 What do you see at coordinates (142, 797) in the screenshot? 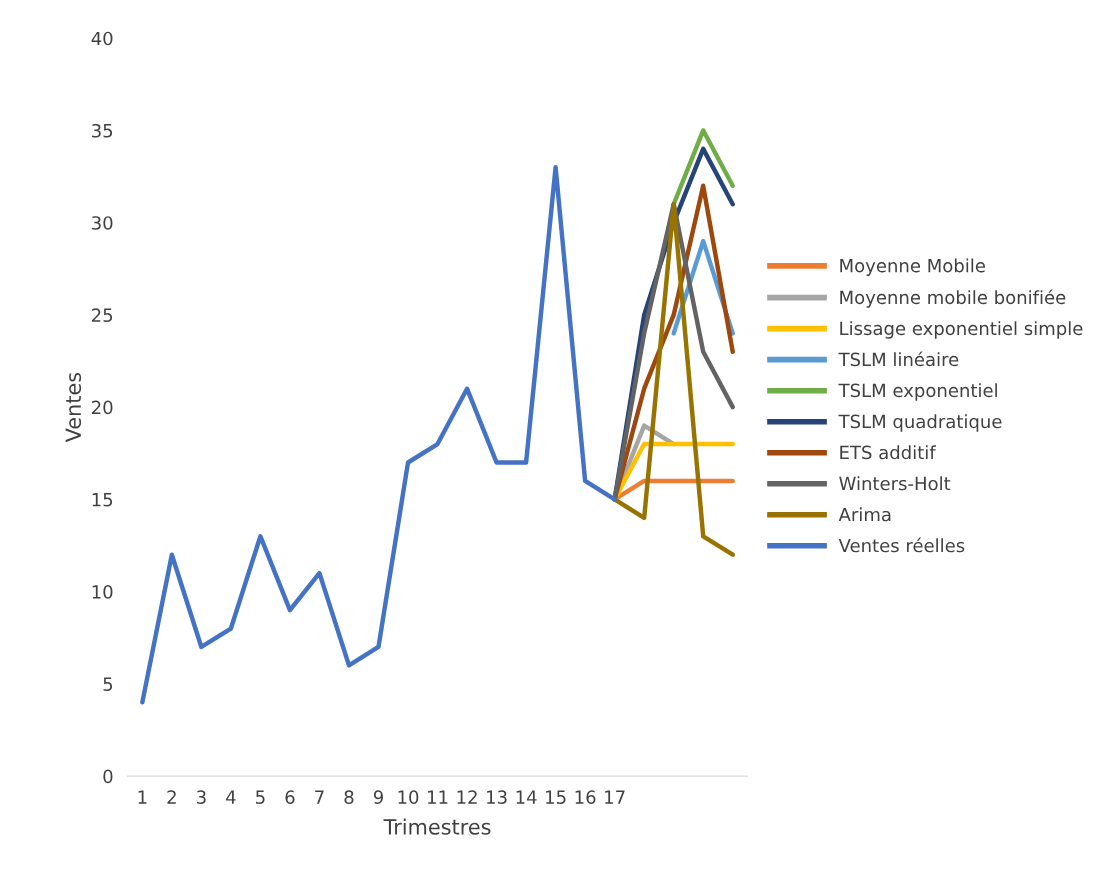
I see `x-tick-label: 1` at bounding box center [142, 797].